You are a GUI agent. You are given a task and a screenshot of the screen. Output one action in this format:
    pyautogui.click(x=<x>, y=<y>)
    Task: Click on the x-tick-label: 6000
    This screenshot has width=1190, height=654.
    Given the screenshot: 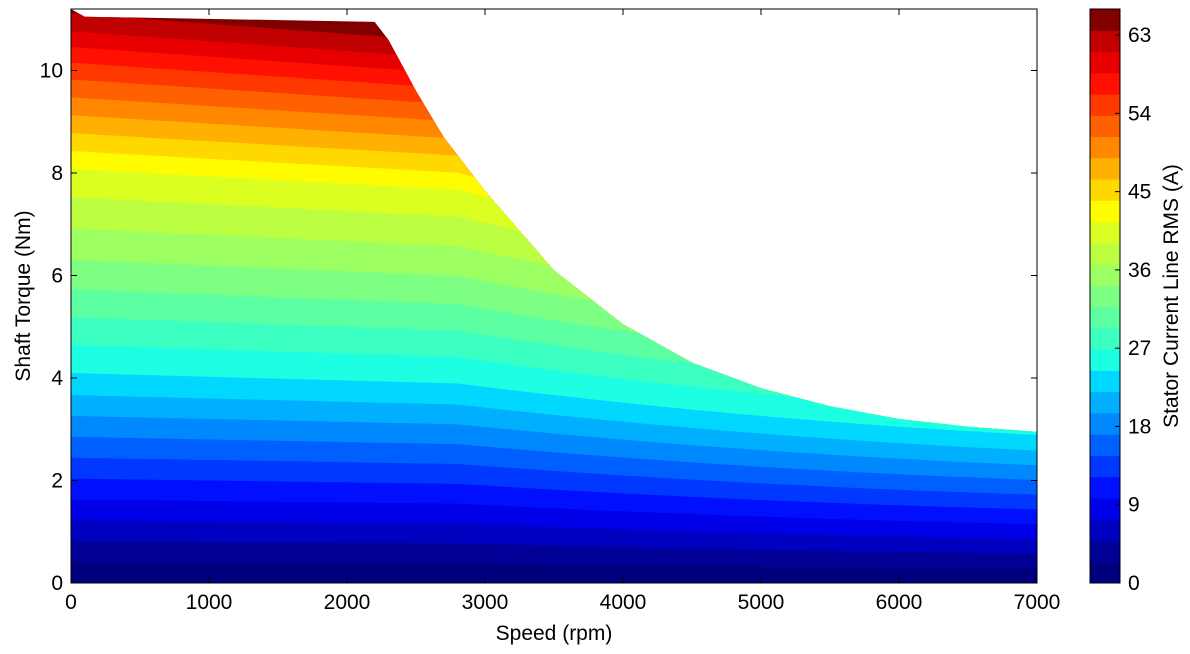 What is the action you would take?
    pyautogui.click(x=899, y=602)
    